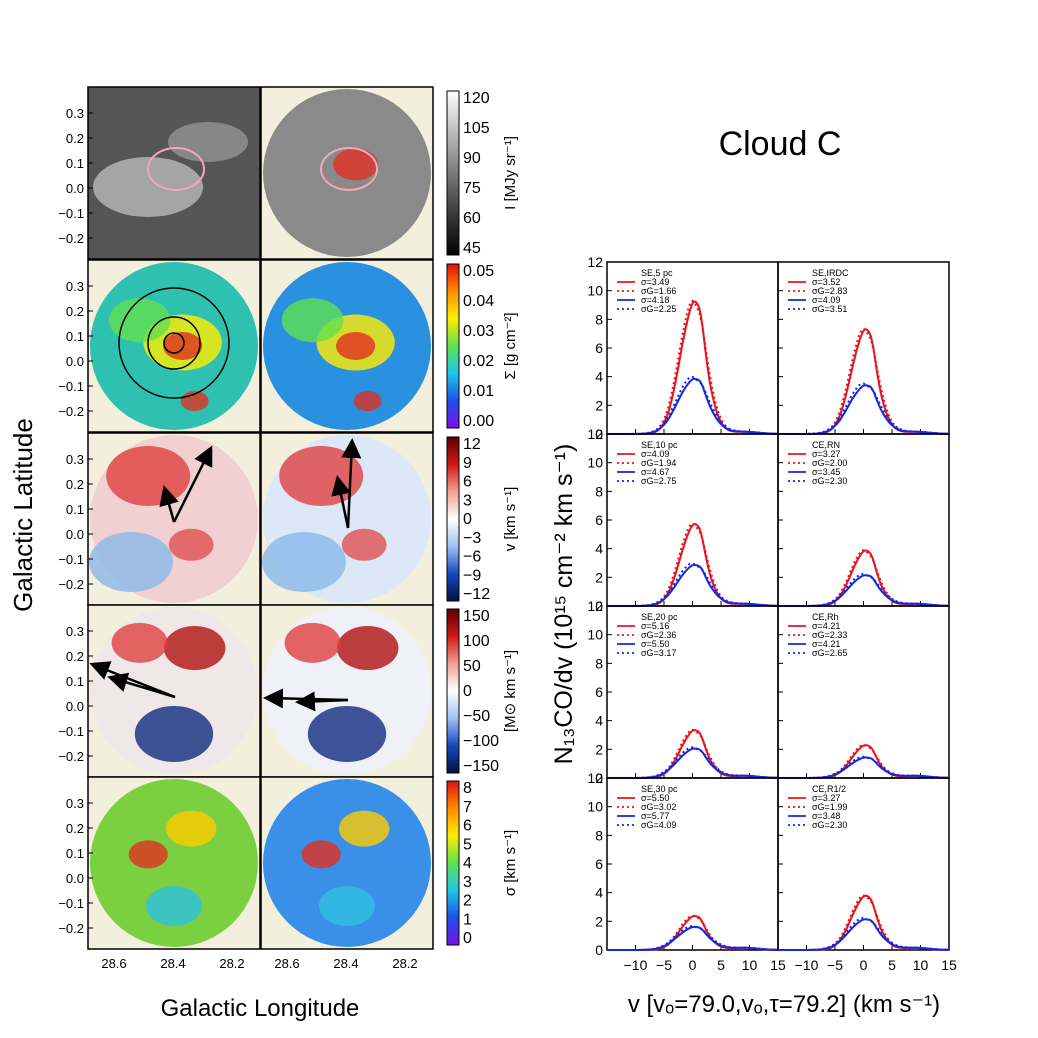 This screenshot has width=1038, height=1038. I want to click on map-panel-surface-density-1: 0.3 0.2 0.1 0.0 −0.1 −0.2, so click(159, 346).